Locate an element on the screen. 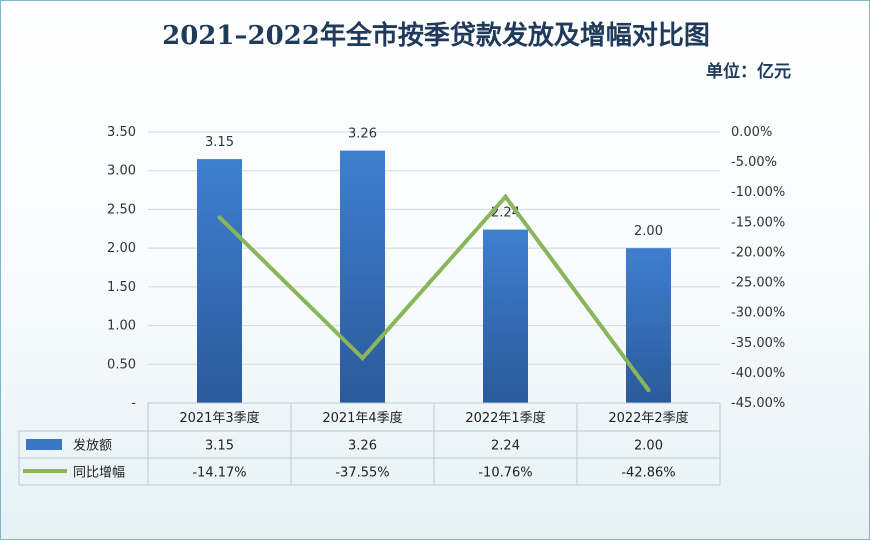 This screenshot has height=541, width=870. bar-data-label: 3.26 is located at coordinates (362, 134).